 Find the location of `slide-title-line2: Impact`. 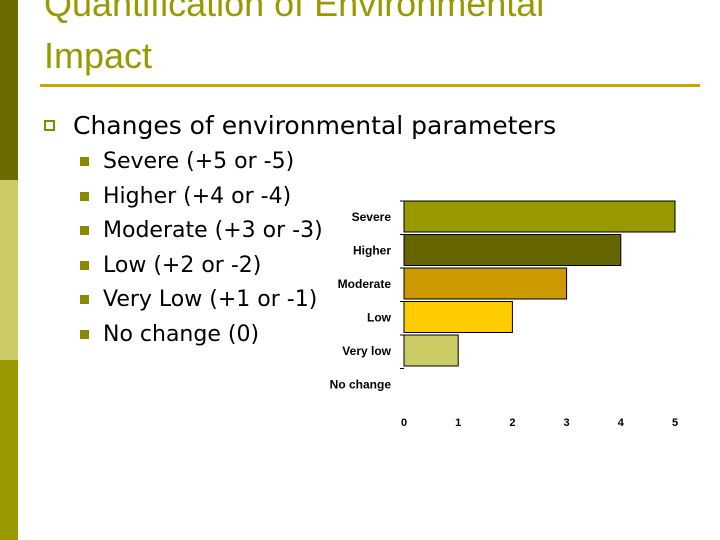

slide-title-line2: Impact is located at coordinates (98, 55).